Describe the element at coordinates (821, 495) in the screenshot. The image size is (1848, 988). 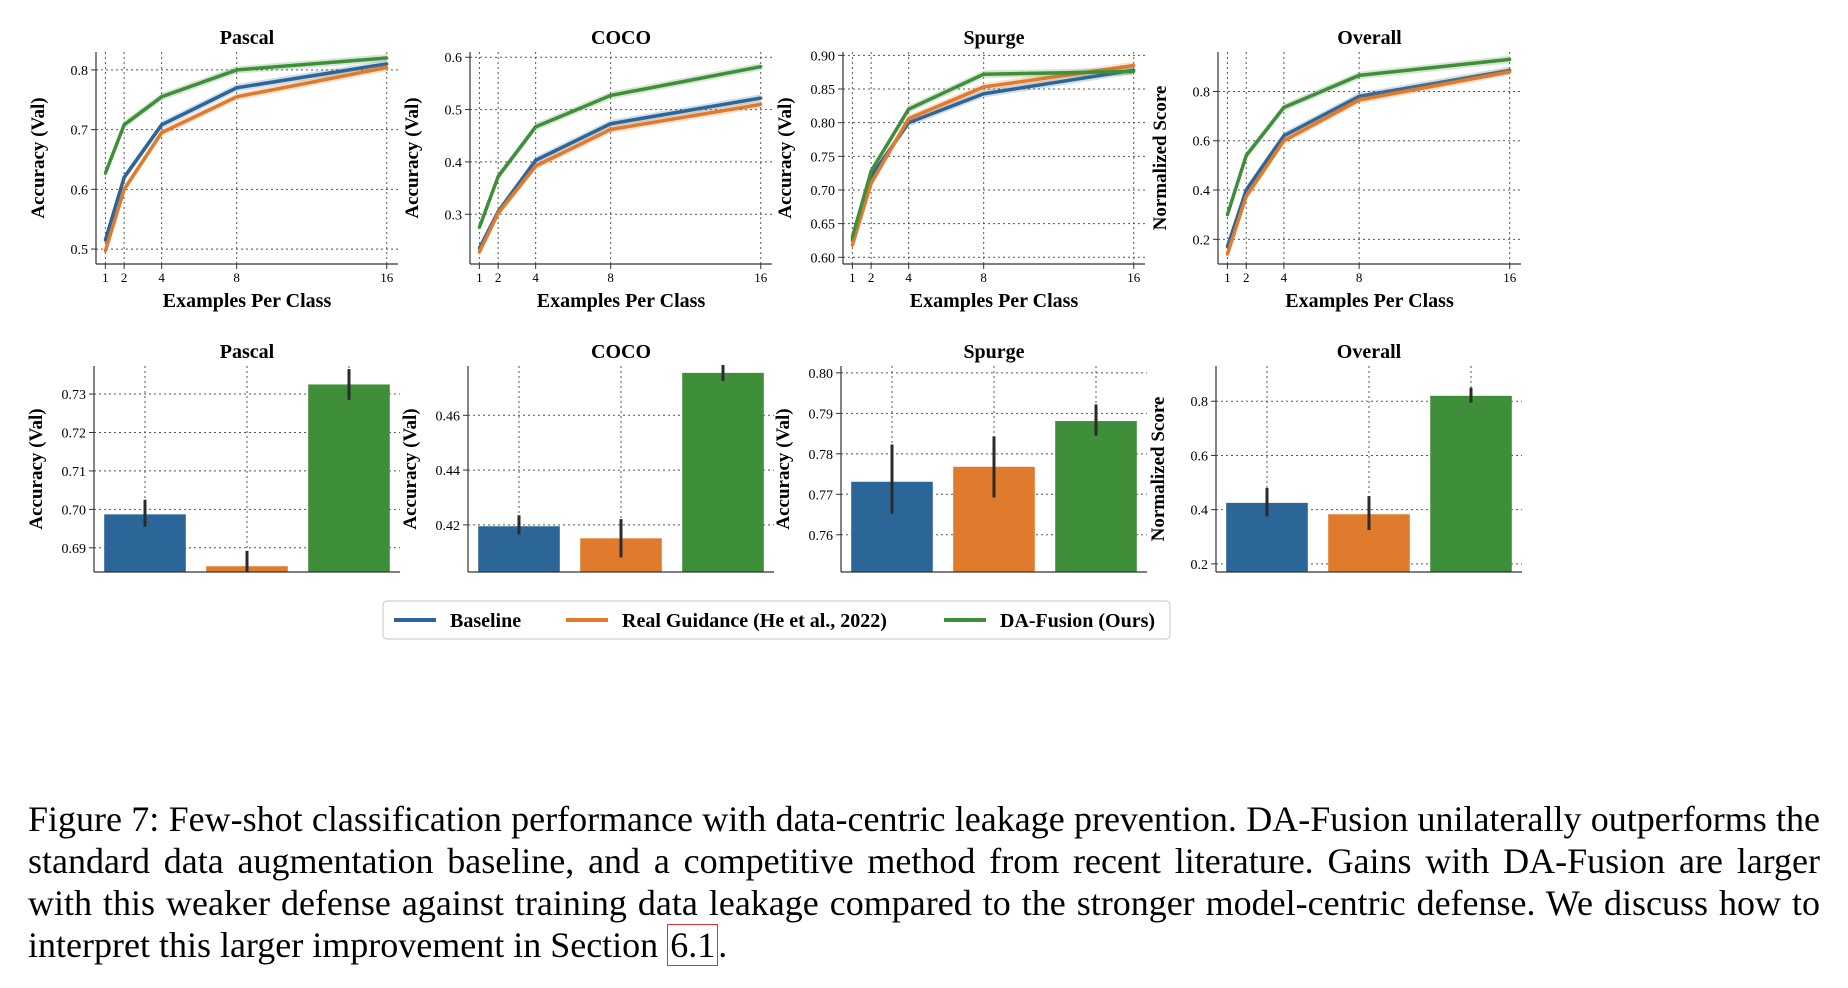
I see `bar-y-tick-label: 0.77` at that location.